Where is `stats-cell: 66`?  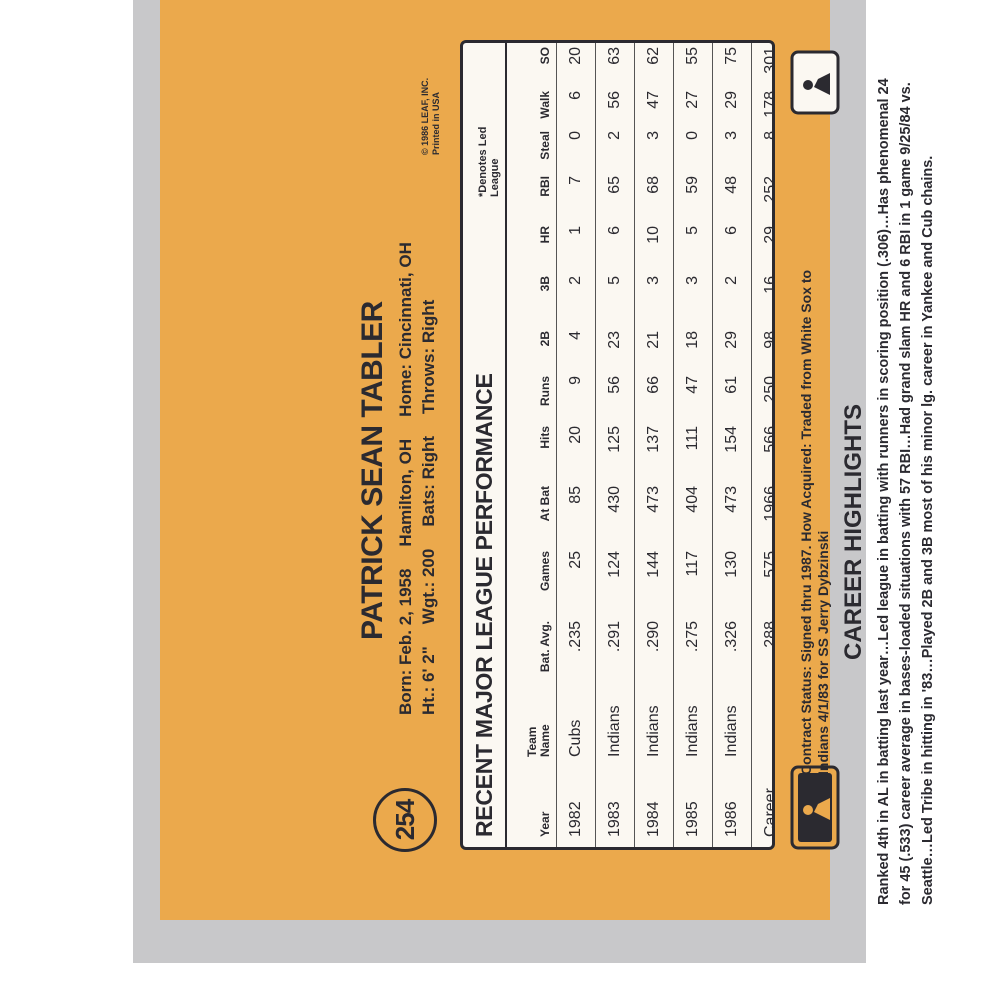
stats-cell: 66 is located at coordinates (654, 397).